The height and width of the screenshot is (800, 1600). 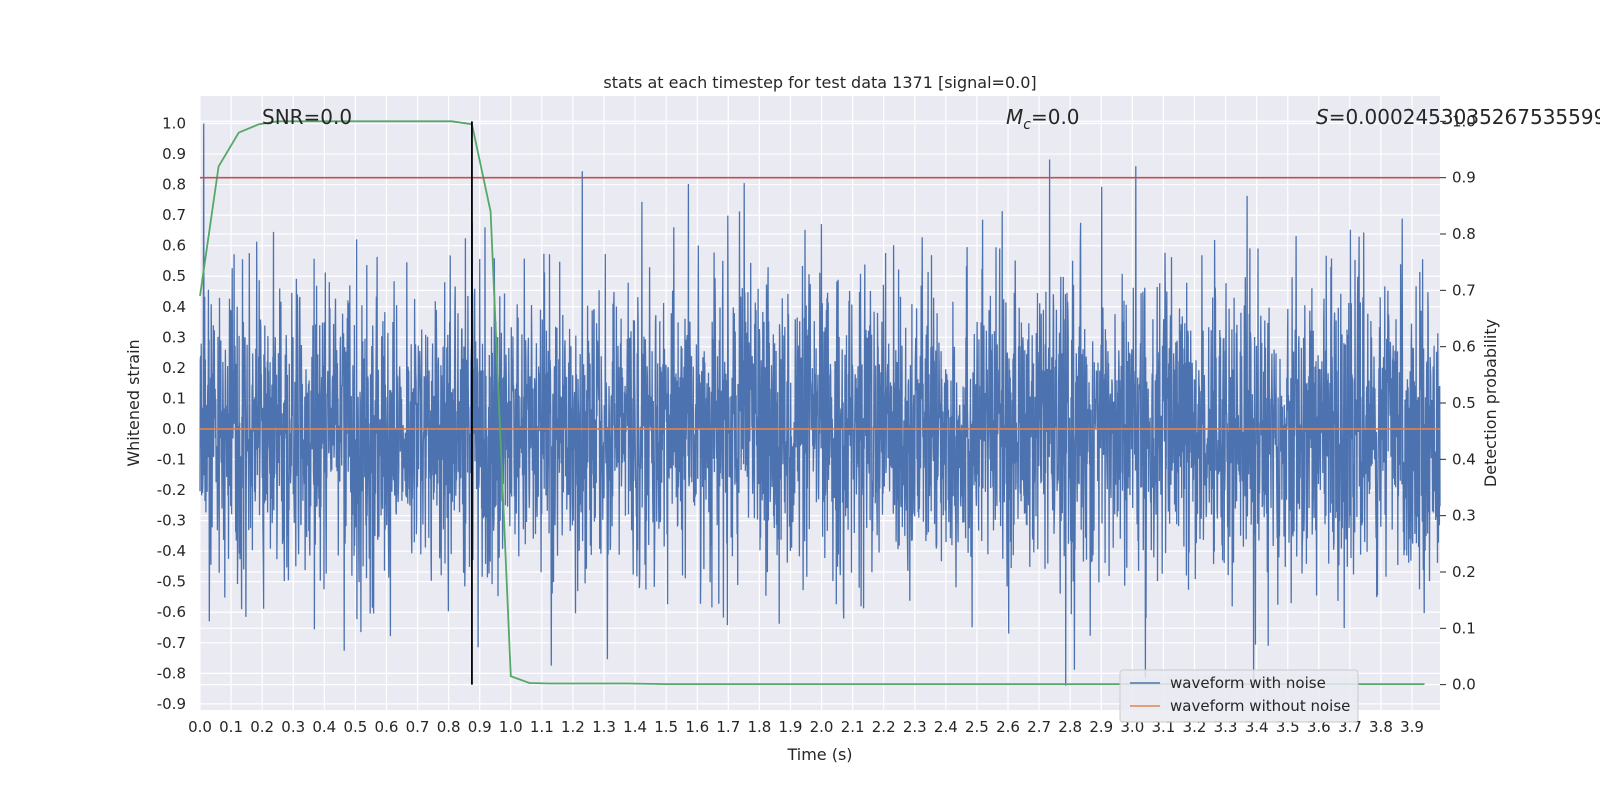 I want to click on y2-tick-label: 0.9, so click(x=1464, y=178).